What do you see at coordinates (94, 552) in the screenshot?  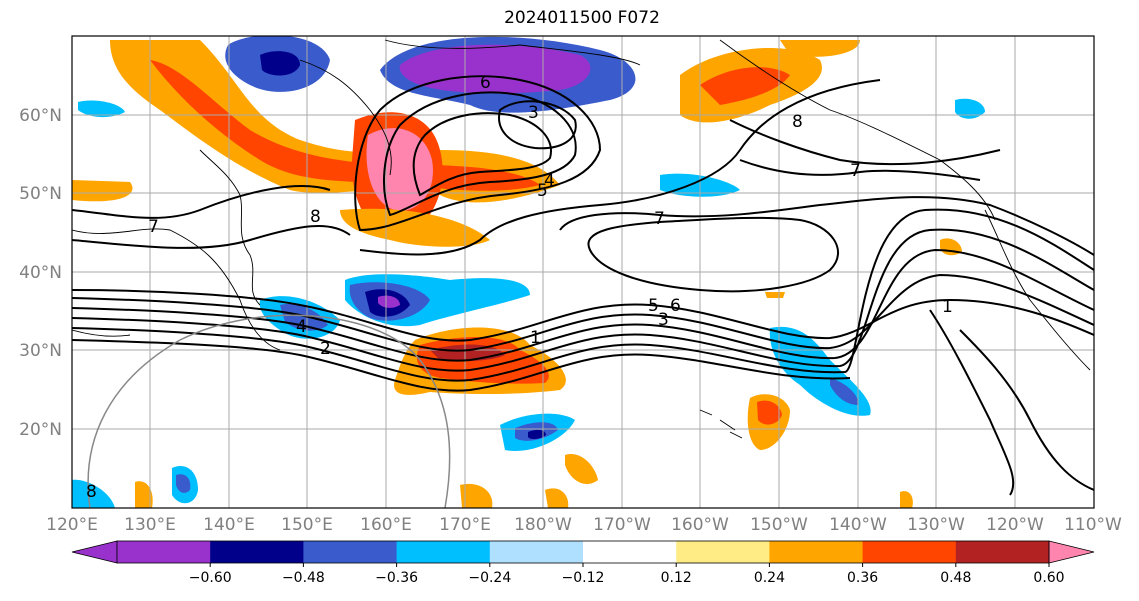 I see `colorbar-extend-low` at bounding box center [94, 552].